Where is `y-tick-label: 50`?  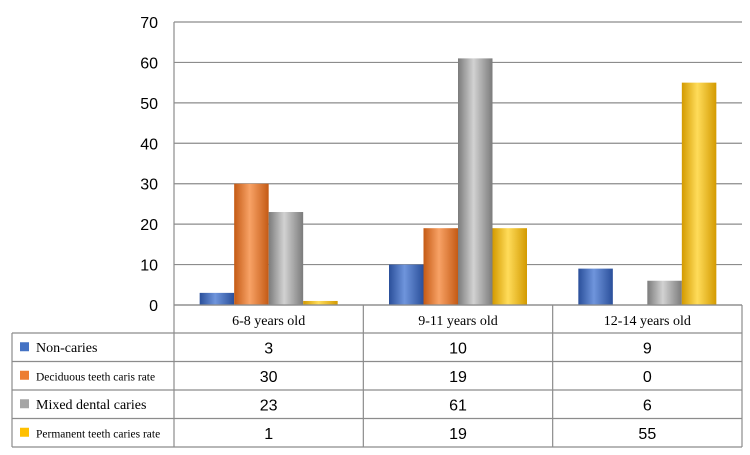
y-tick-label: 50 is located at coordinates (149, 104).